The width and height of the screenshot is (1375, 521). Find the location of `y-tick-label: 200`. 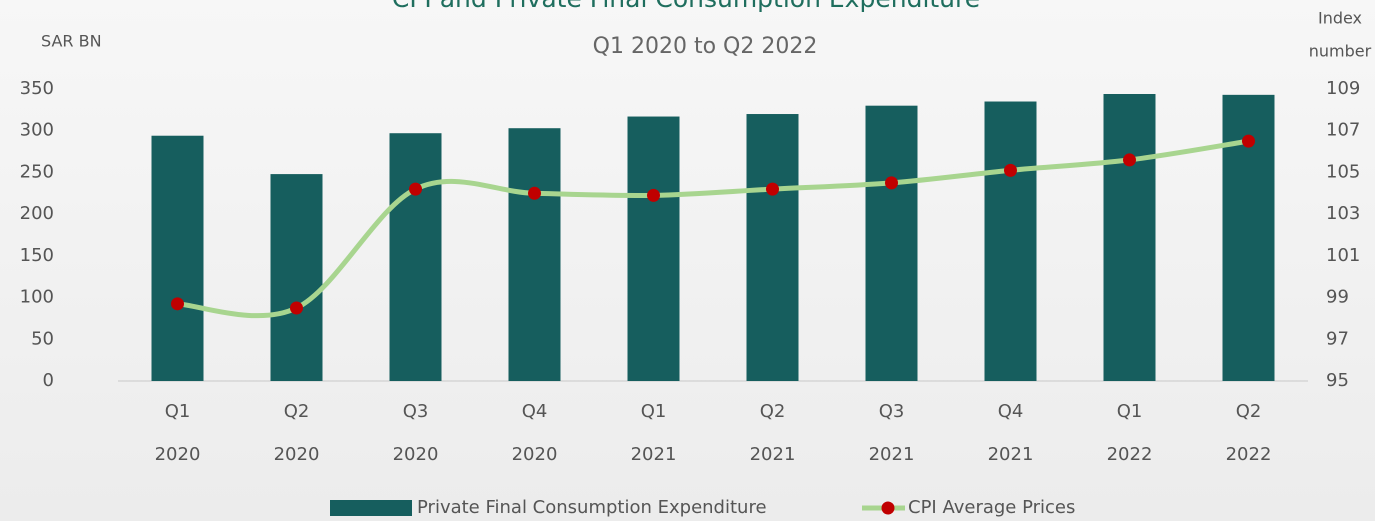

y-tick-label: 200 is located at coordinates (37, 213).